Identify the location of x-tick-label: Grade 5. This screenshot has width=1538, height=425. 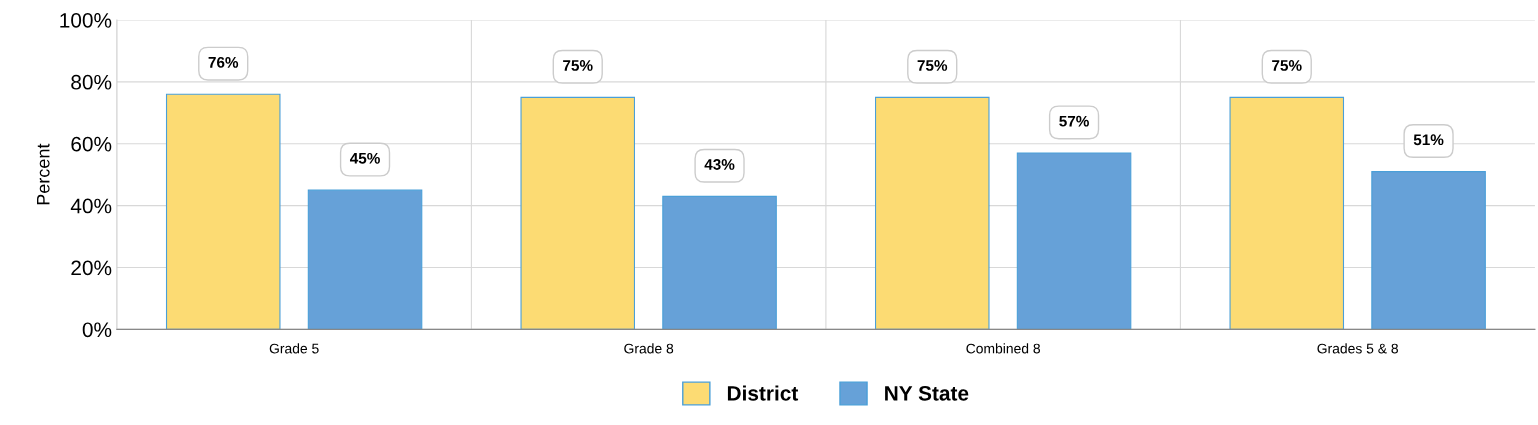
(294, 348).